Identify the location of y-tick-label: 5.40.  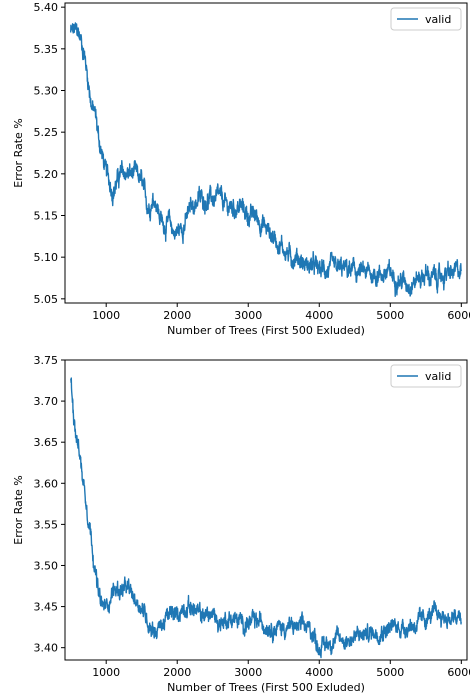
(46, 7).